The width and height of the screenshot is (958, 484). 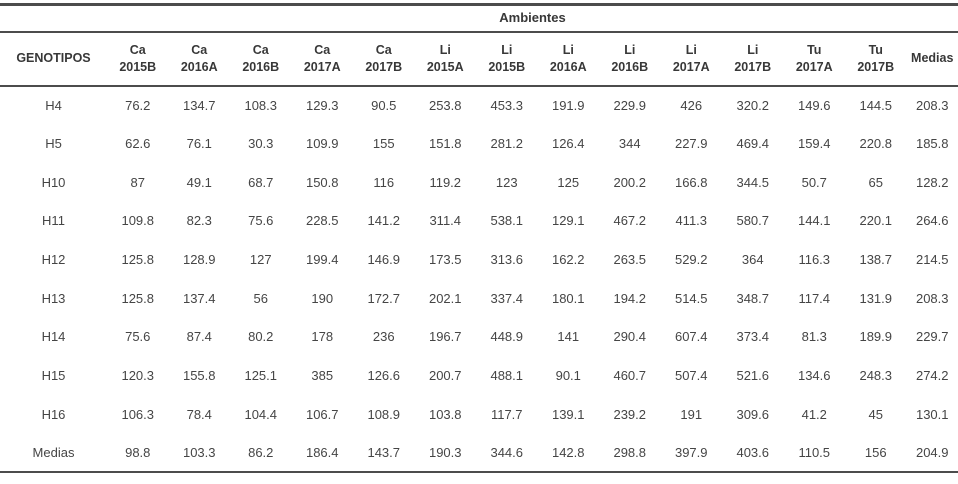 What do you see at coordinates (322, 453) in the screenshot?
I see `data-cell: 186.4` at bounding box center [322, 453].